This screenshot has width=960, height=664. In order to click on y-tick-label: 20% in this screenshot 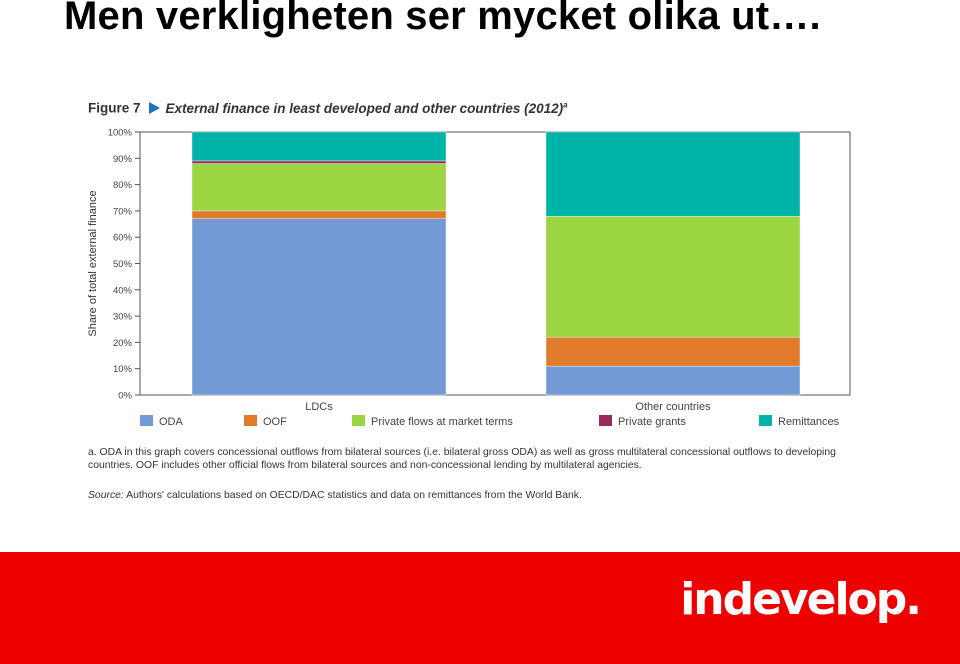, I will do `click(123, 343)`.